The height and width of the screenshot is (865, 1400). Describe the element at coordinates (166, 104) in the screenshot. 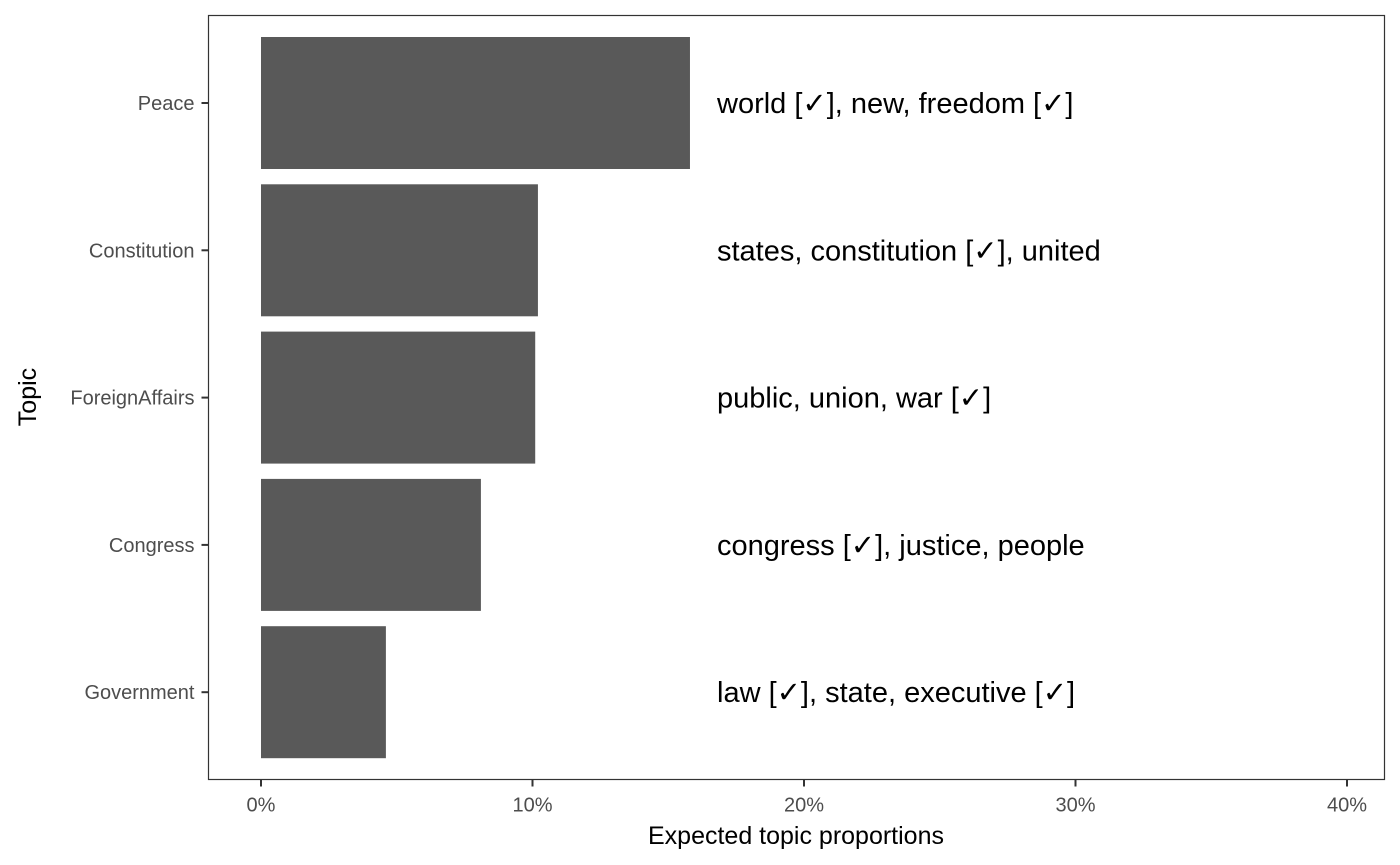

I see `y-tick-label-peace: Peace` at that location.